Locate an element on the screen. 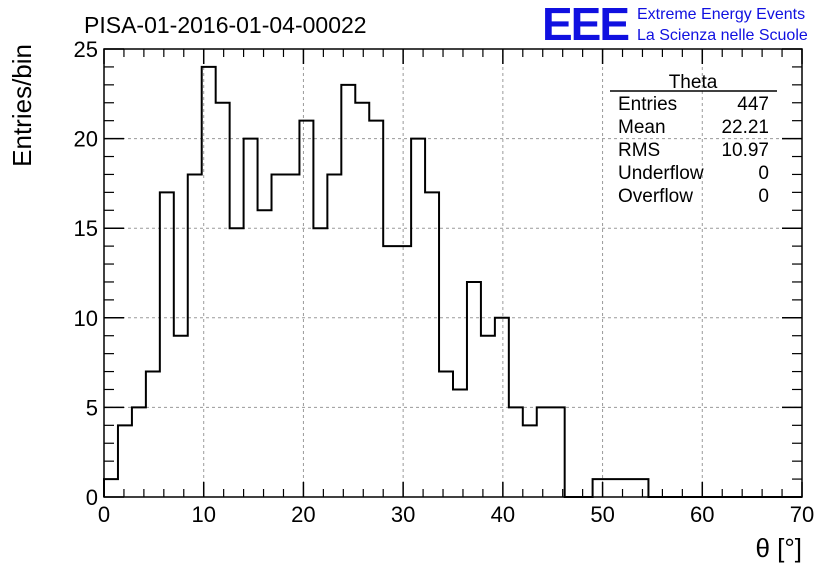 This screenshot has height=572, width=836. eee-logo-line1: Extreme Energy Events is located at coordinates (721, 14).